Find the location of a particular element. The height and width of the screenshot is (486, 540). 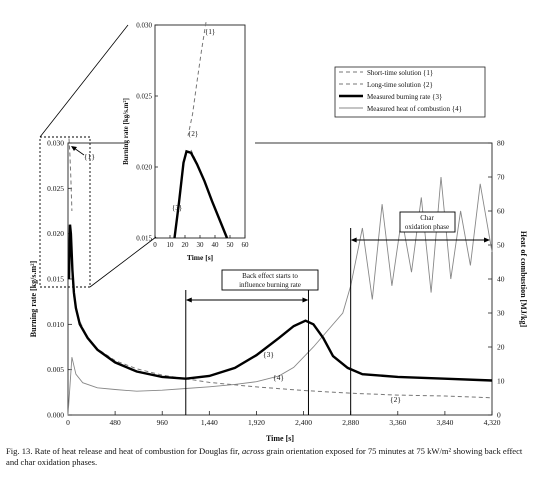

back-effect-box is located at coordinates (270, 280).